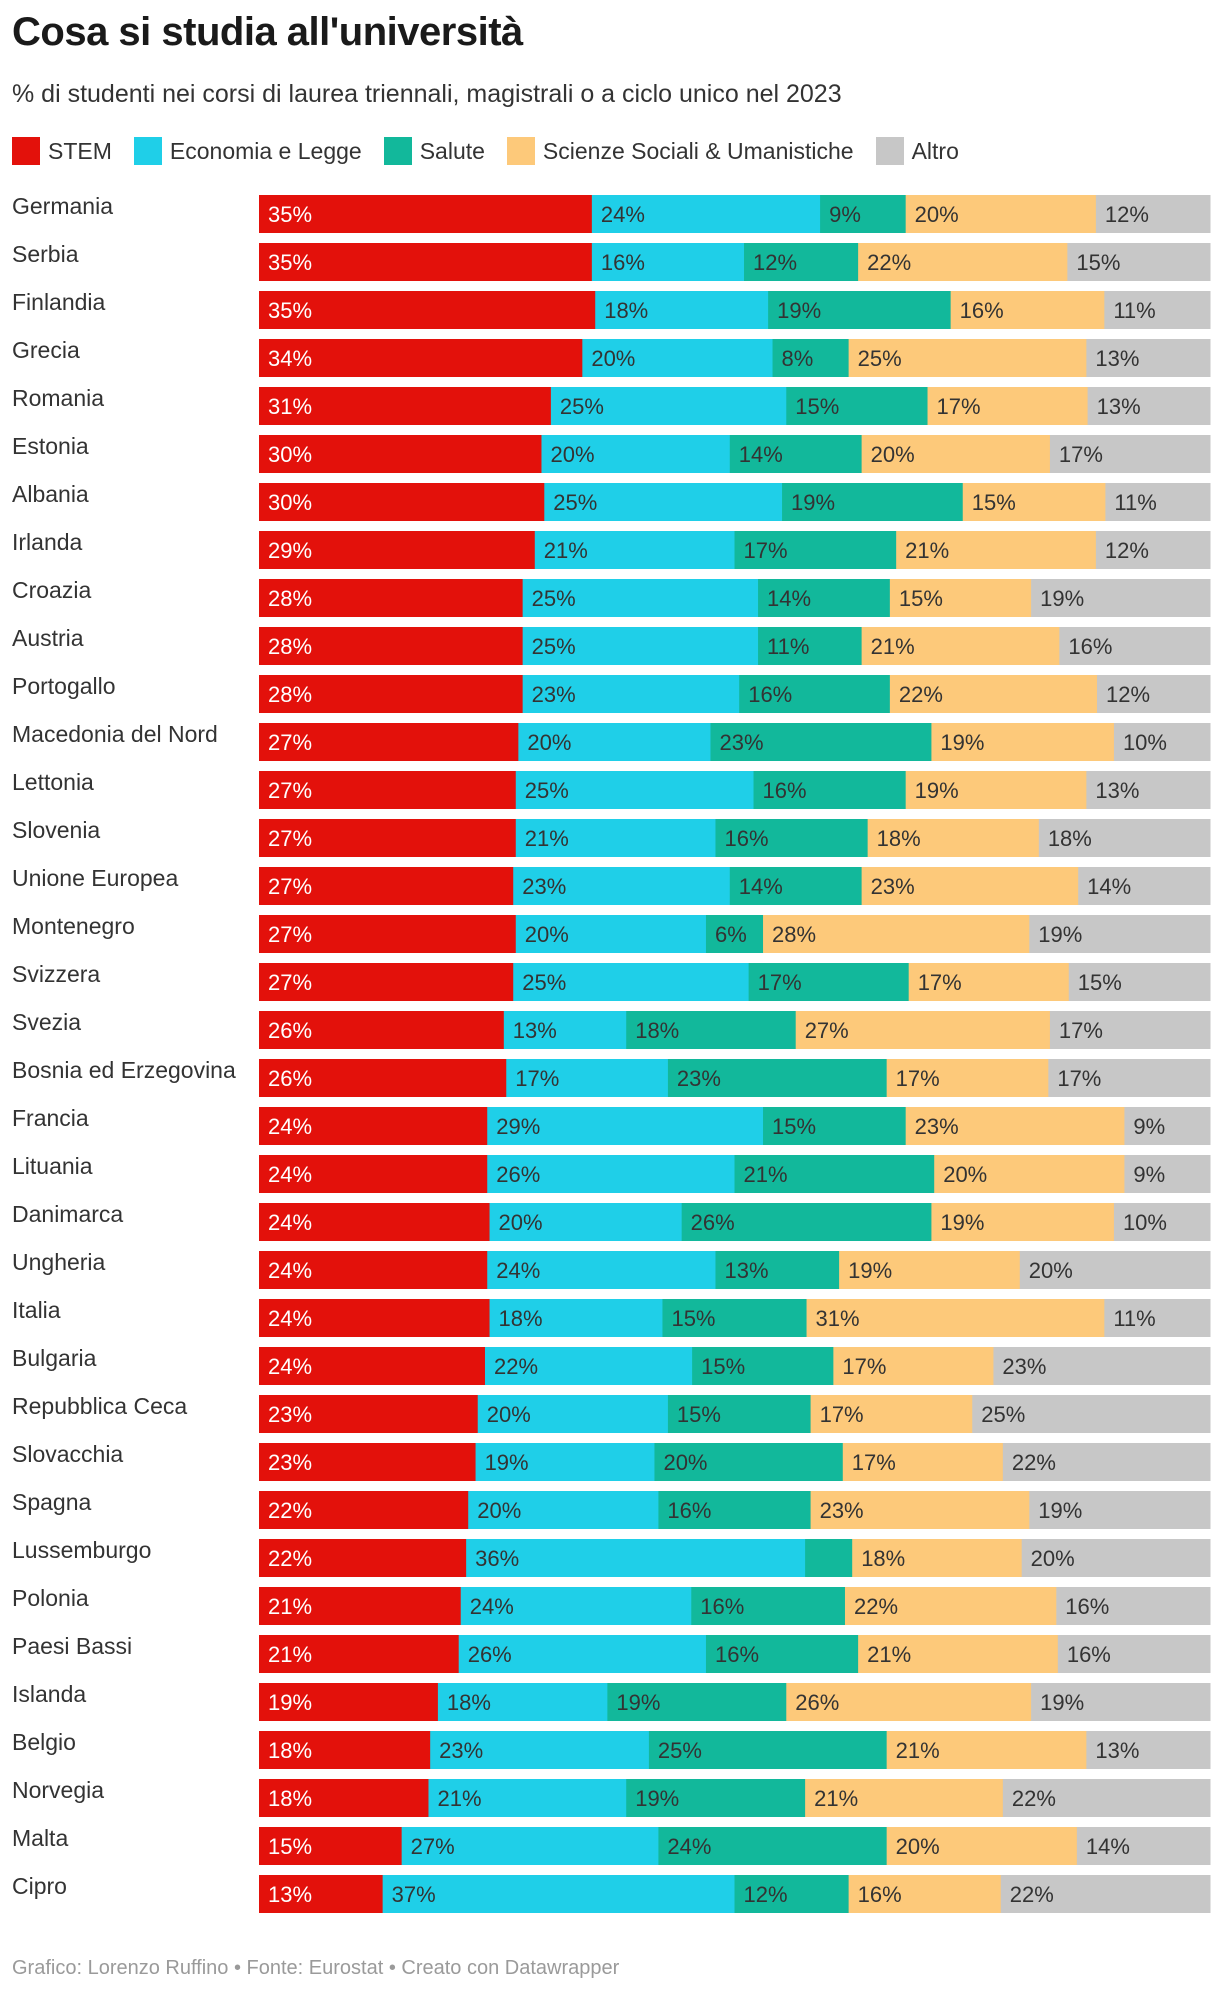 The height and width of the screenshot is (1990, 1220). Describe the element at coordinates (267, 32) in the screenshot. I see `chart-title: Cosa si studia all'università` at that location.